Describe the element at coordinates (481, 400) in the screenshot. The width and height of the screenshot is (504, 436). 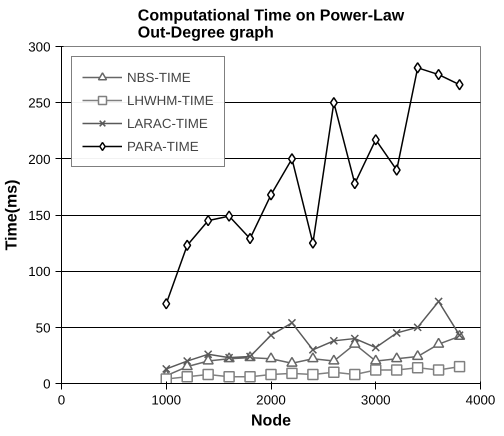
I see `x-tick-label: 4000` at that location.